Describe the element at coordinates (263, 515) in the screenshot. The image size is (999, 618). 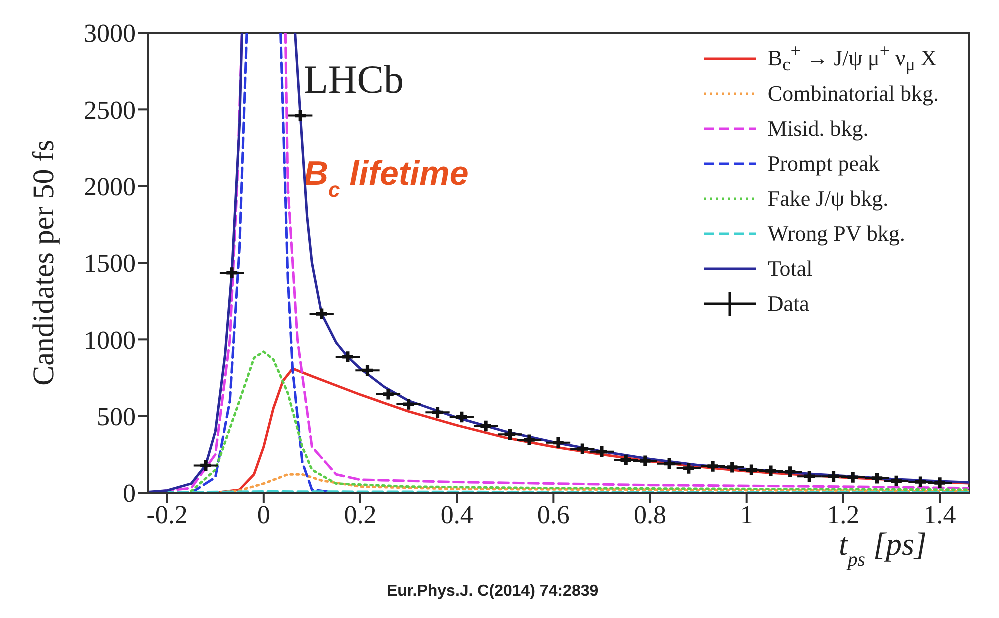
I see `x-tick-label: 0` at that location.